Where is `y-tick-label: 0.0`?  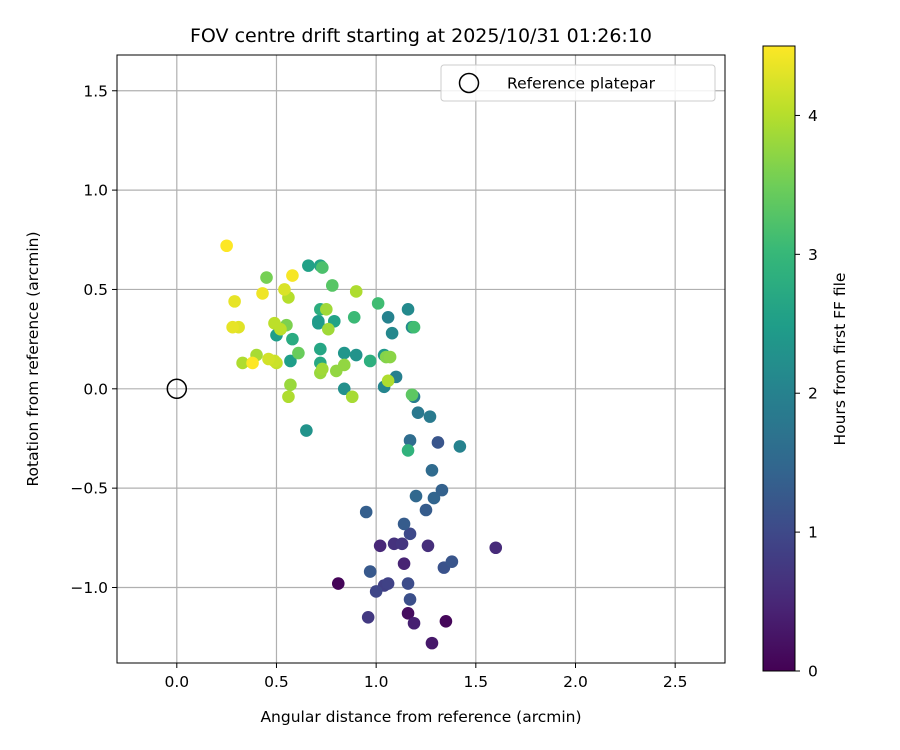 y-tick-label: 0.0 is located at coordinates (95, 389).